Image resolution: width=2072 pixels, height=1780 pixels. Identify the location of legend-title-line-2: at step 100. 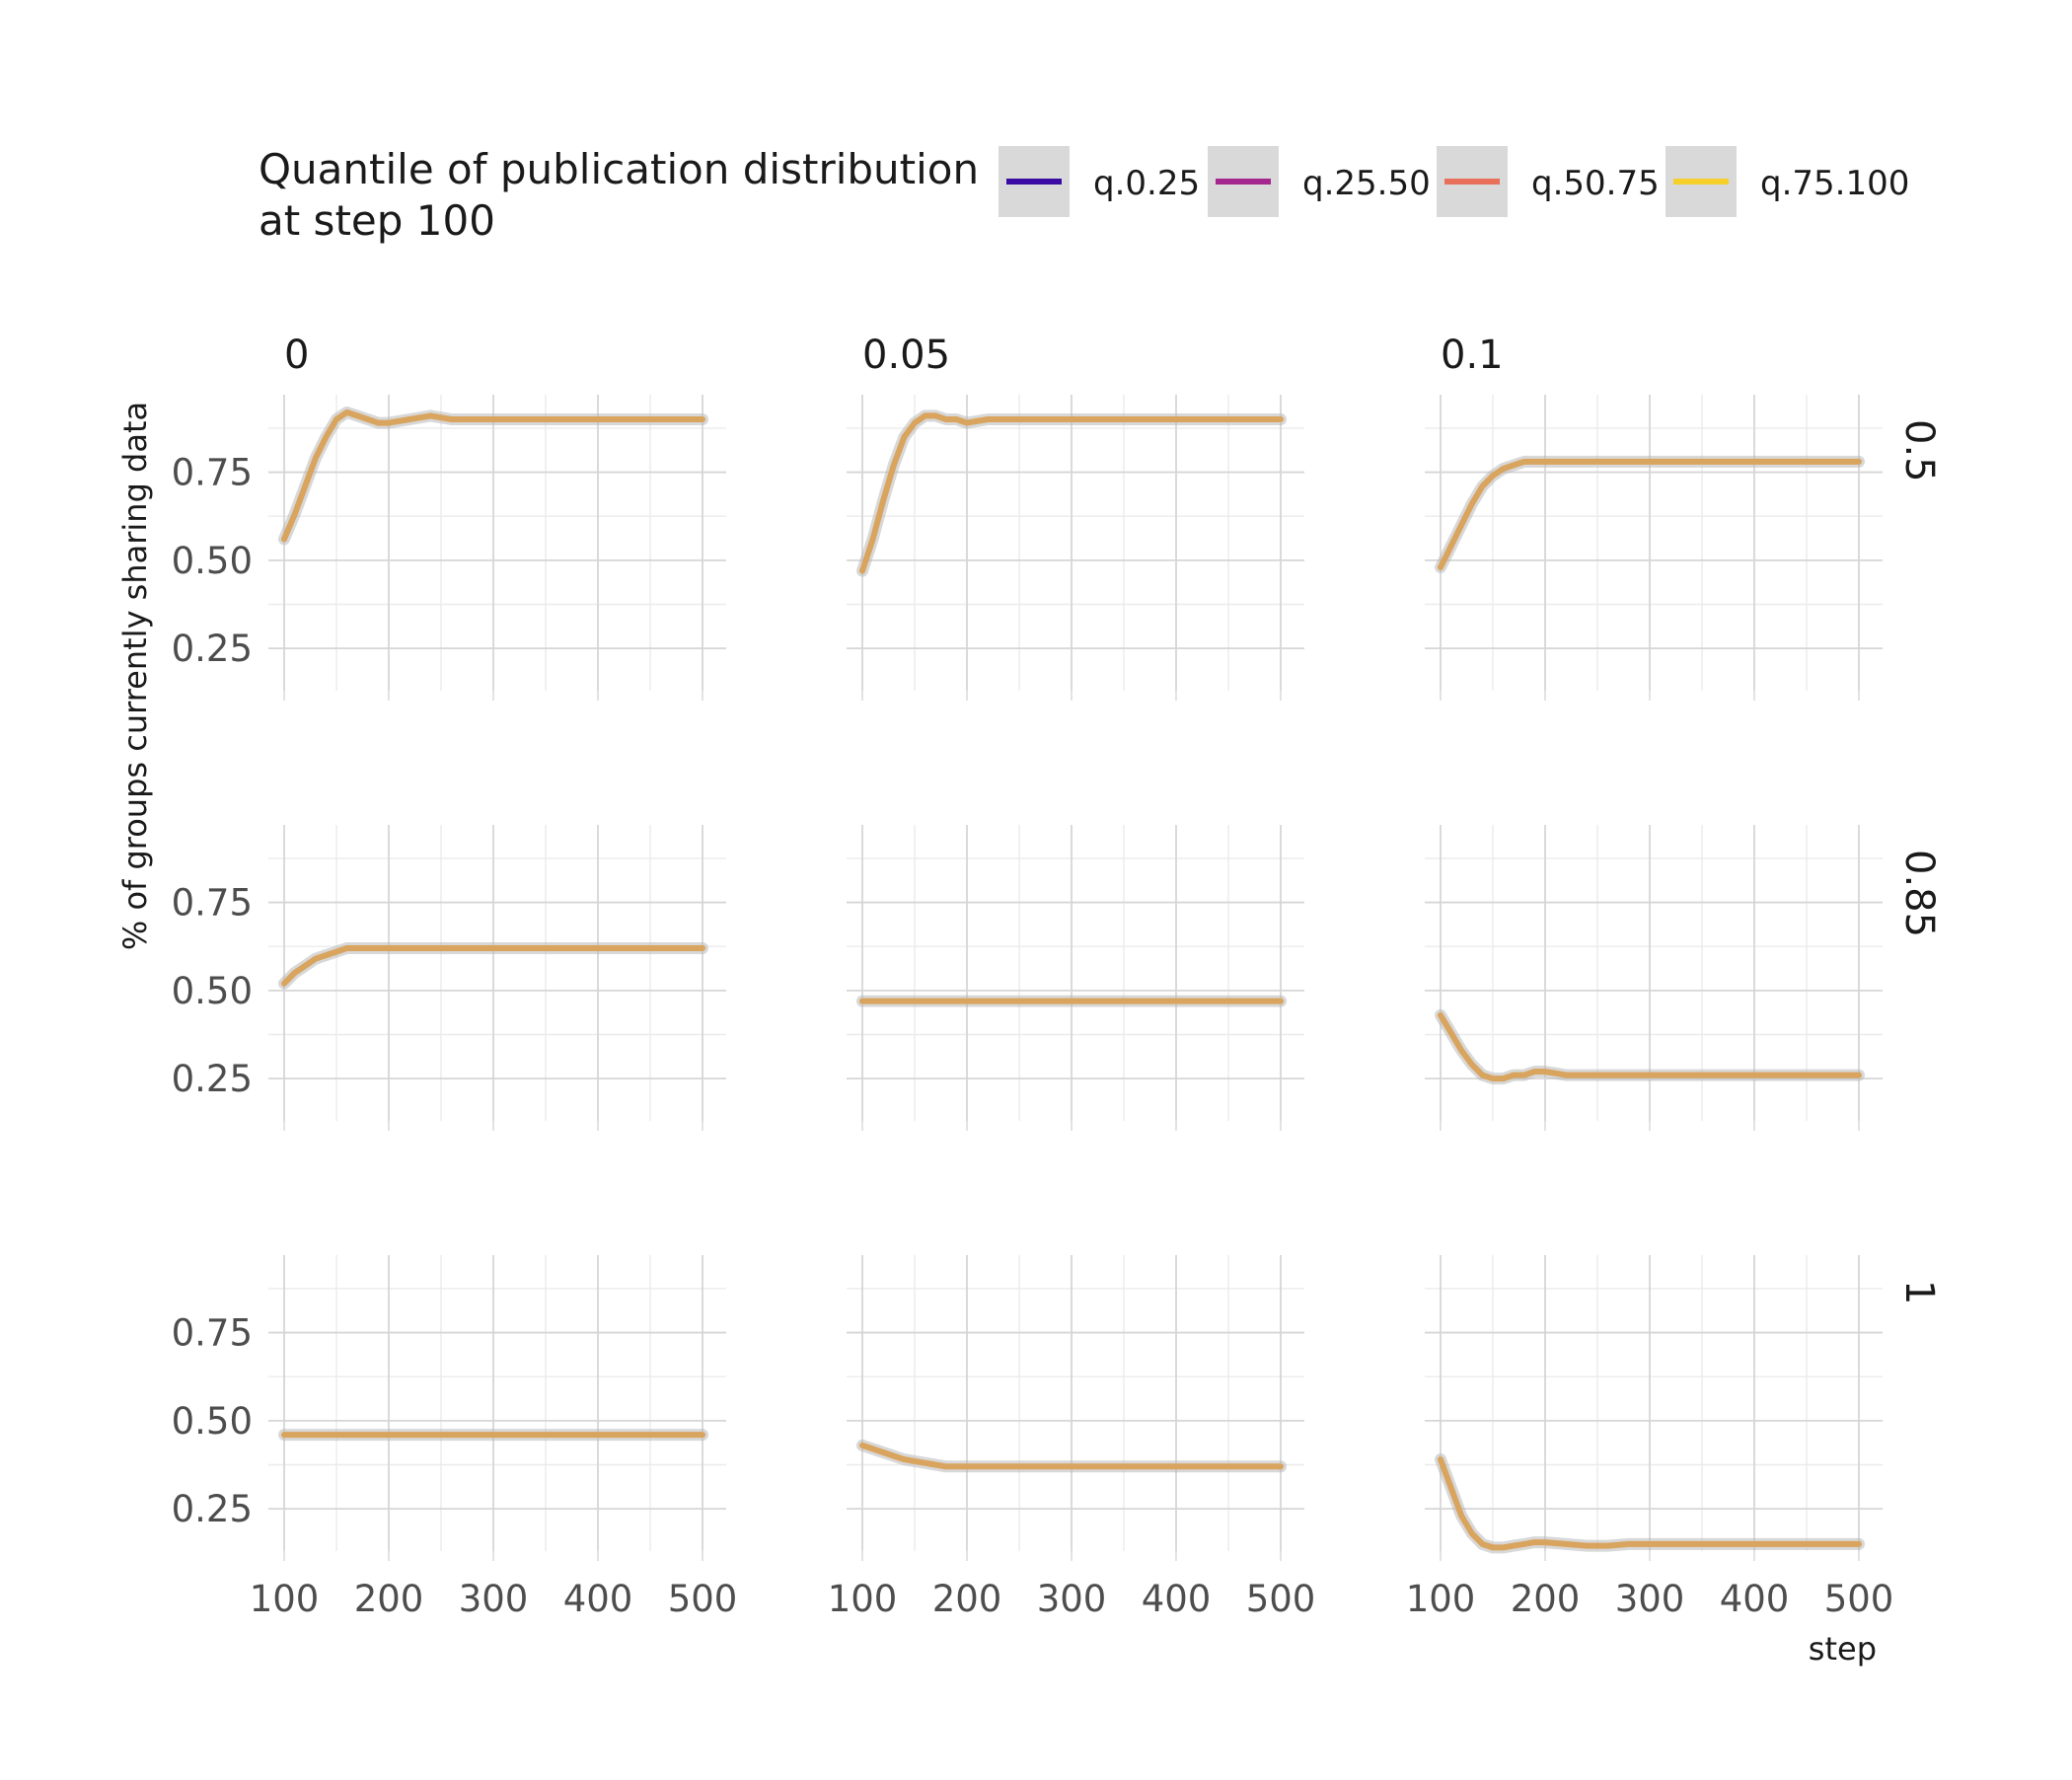
(377, 220).